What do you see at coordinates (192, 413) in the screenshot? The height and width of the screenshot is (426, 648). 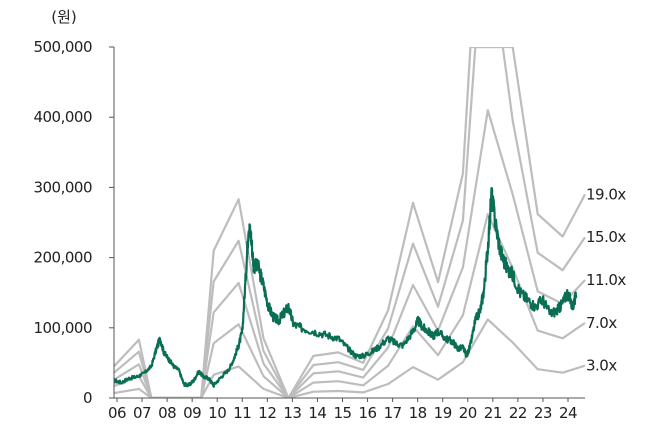 I see `x-tick-label: 09` at bounding box center [192, 413].